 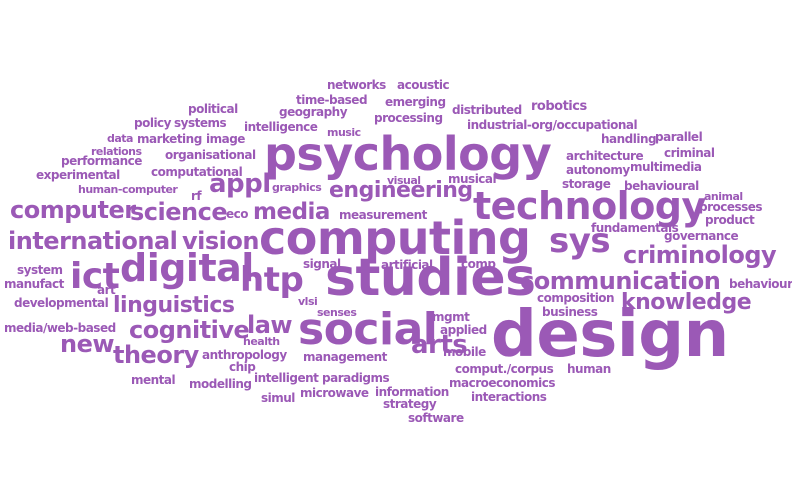 I want to click on word: simul, so click(x=278, y=398).